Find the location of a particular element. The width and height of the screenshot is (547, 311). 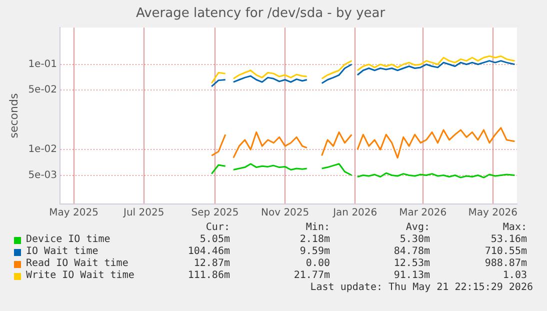

x-tick-label: Mar 2026 is located at coordinates (423, 213).